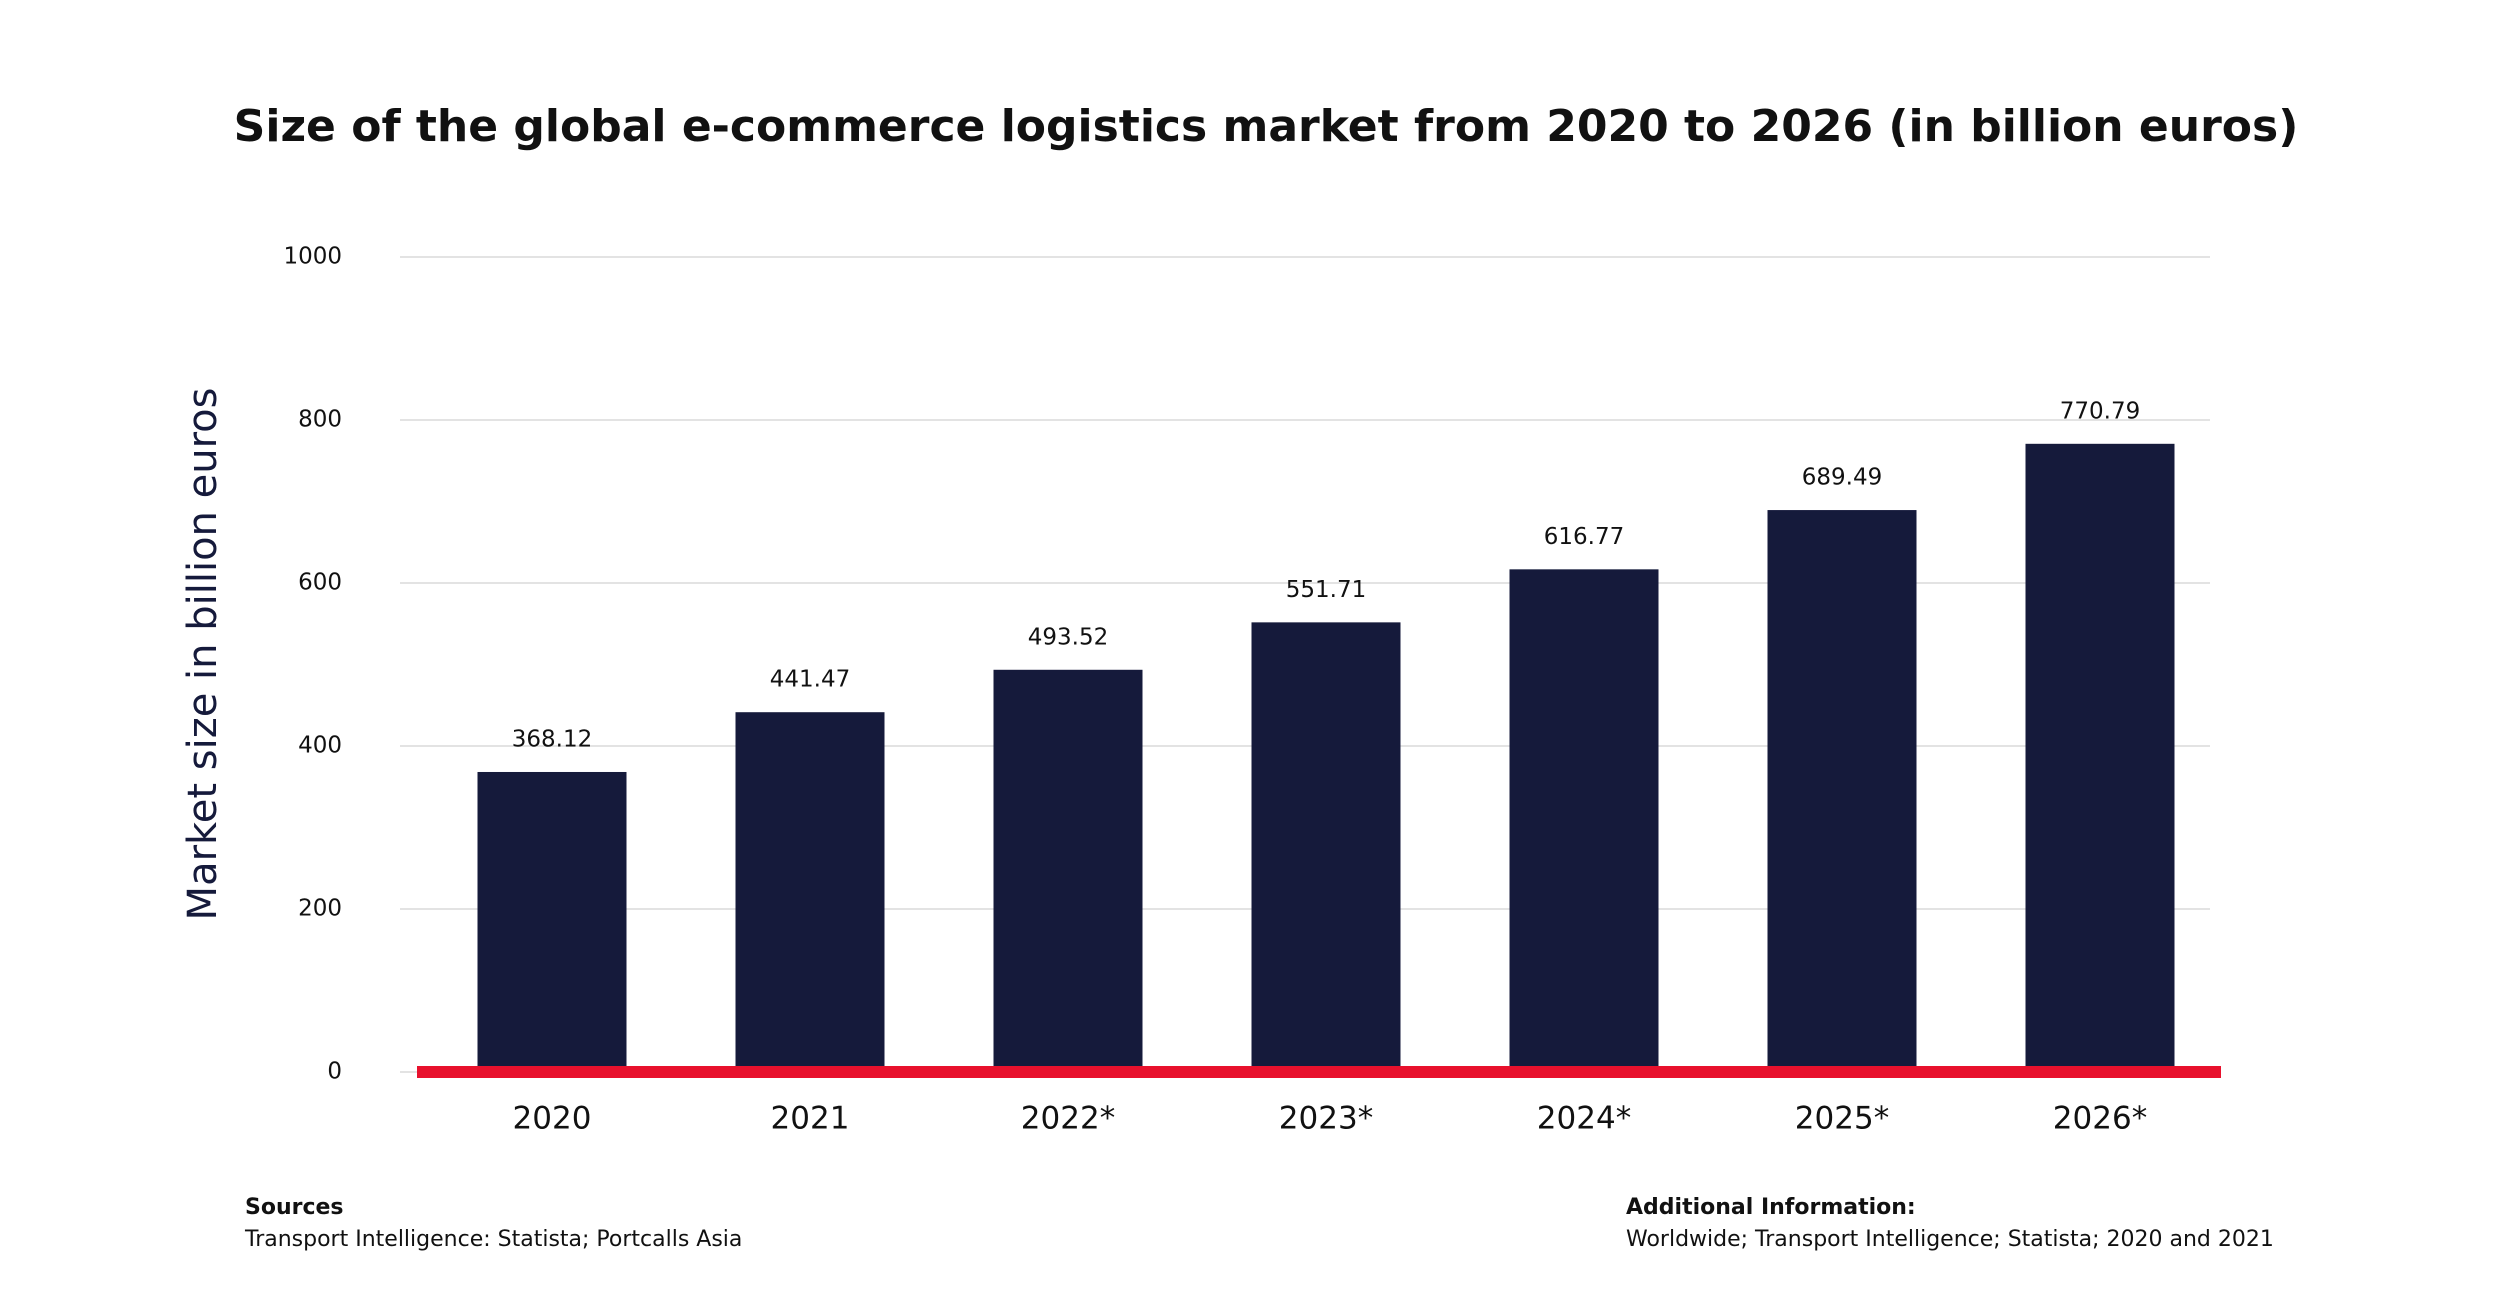 This screenshot has width=2500, height=1313. Describe the element at coordinates (320, 583) in the screenshot. I see `y-tick-label: 600` at that location.